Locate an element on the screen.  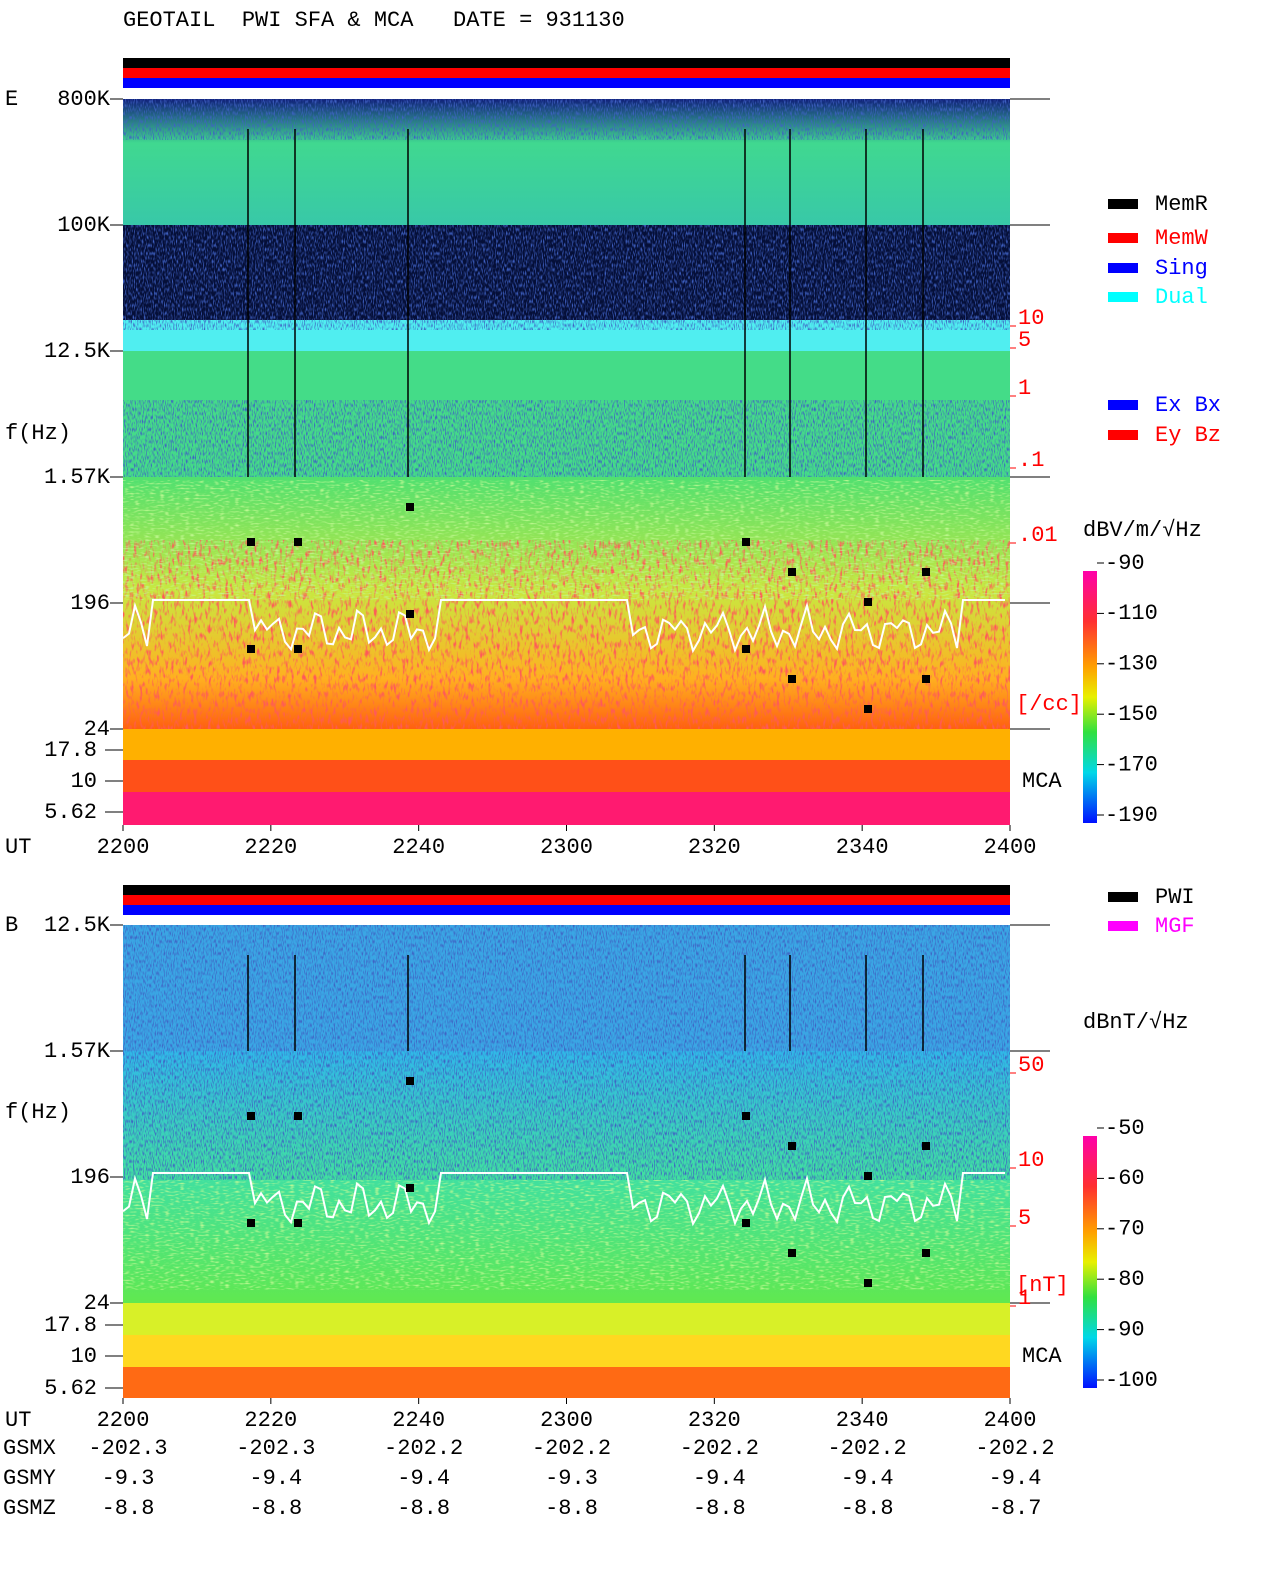
orbit-row-label: GSMX is located at coordinates (29, 1448).